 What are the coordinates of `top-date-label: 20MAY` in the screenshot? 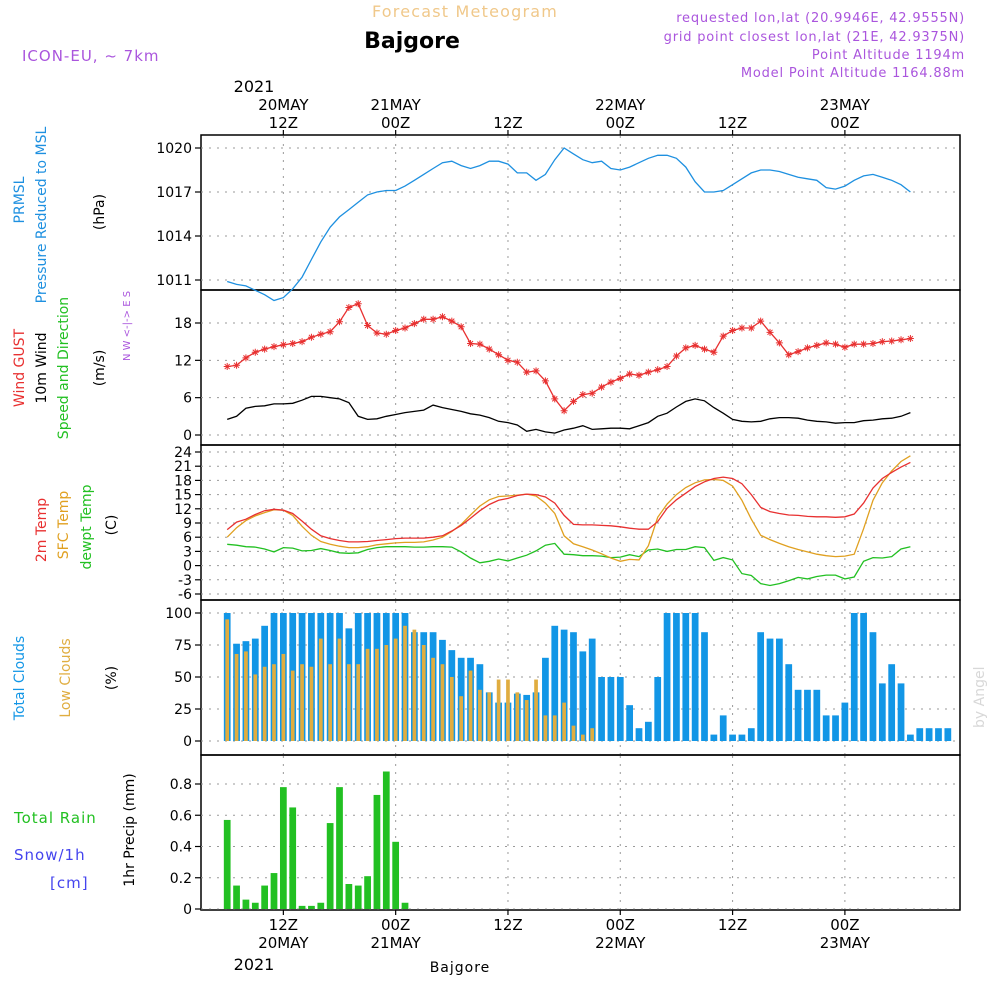 It's located at (283, 105).